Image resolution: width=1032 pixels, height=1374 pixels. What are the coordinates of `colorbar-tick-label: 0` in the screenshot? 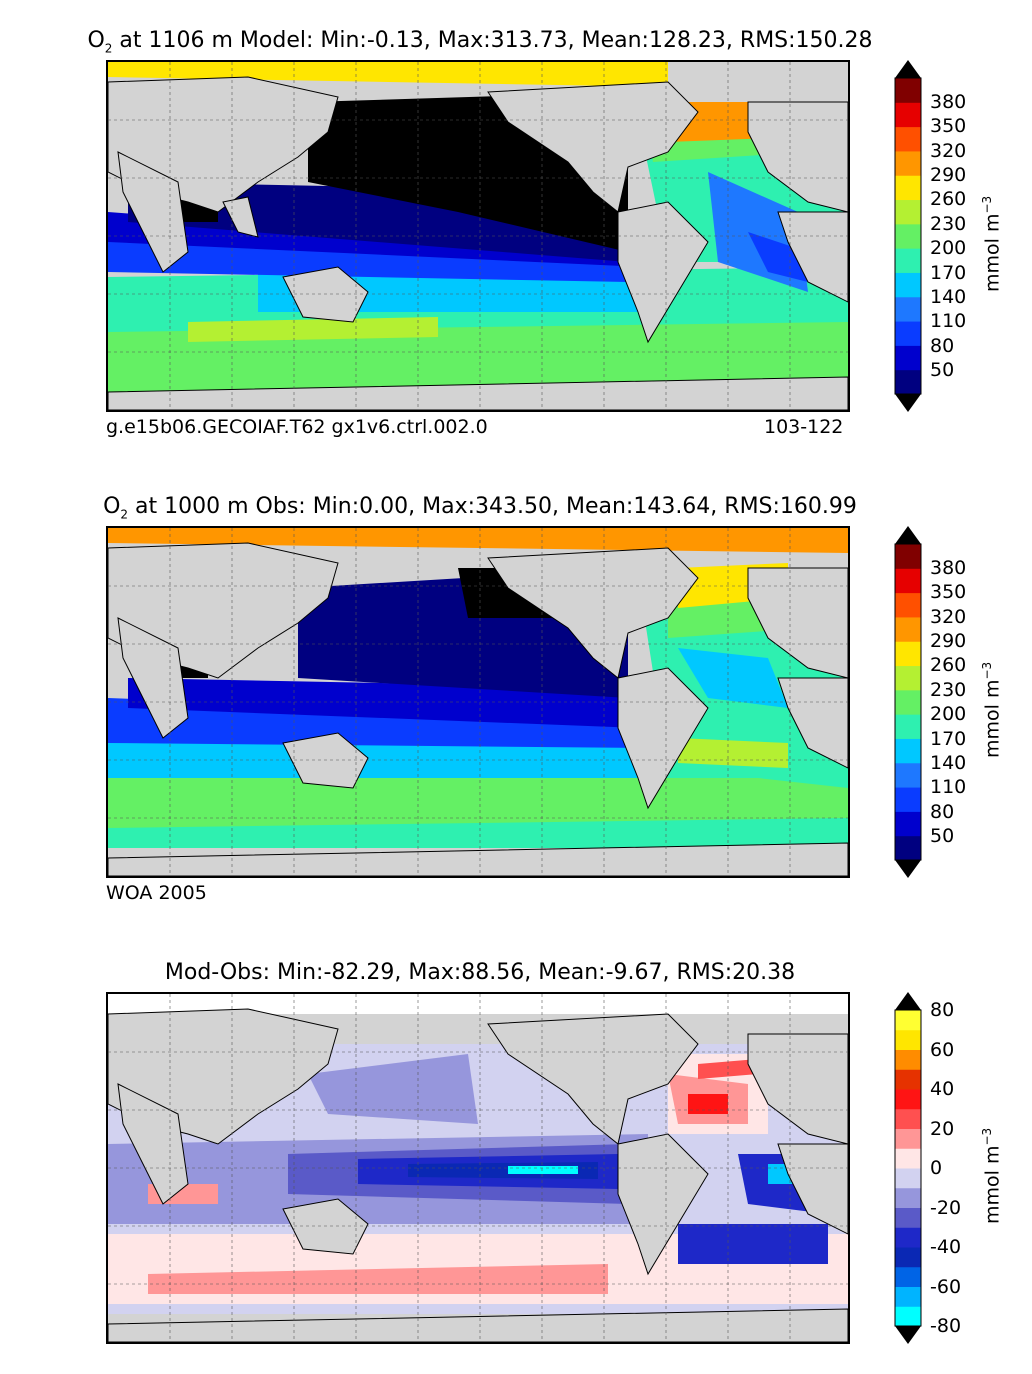 It's located at (936, 1168).